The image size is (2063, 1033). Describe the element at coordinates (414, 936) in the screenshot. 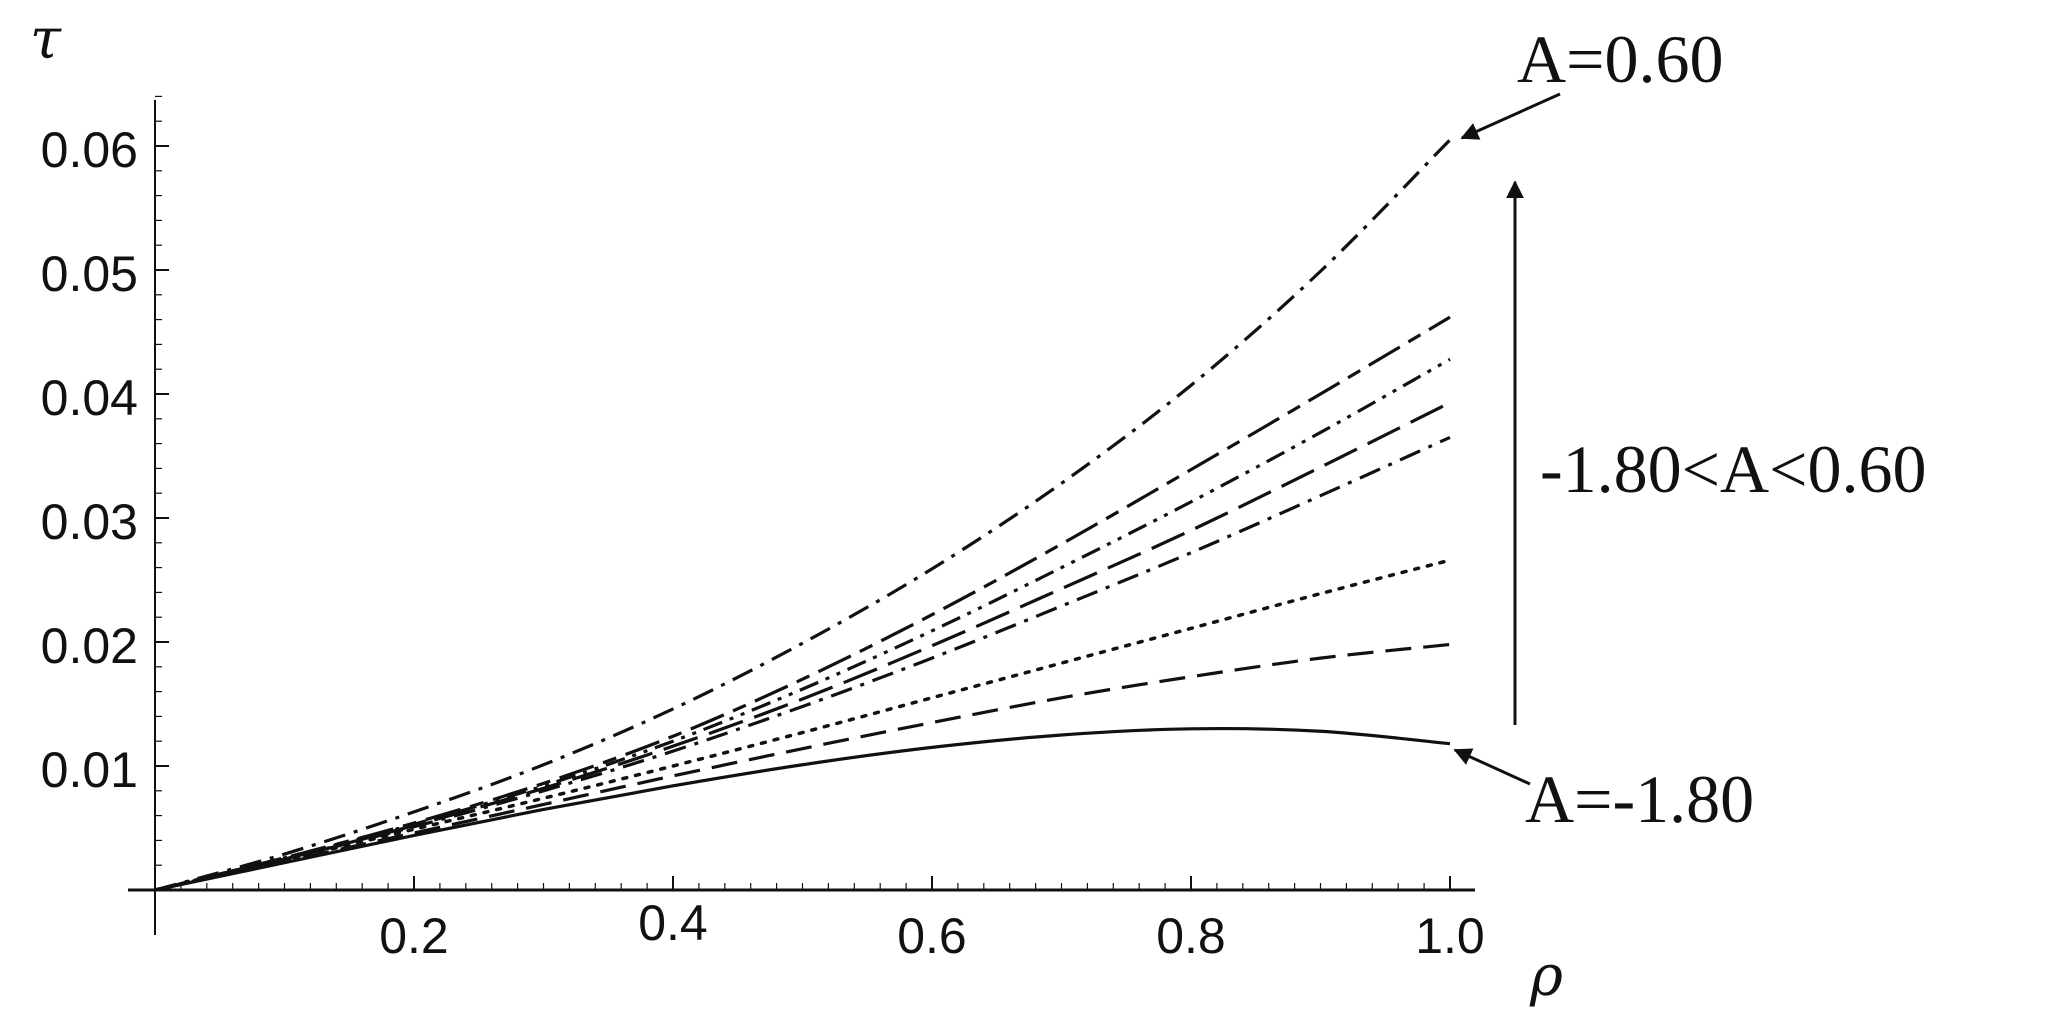

I see `x-tick-label: 0.2` at that location.